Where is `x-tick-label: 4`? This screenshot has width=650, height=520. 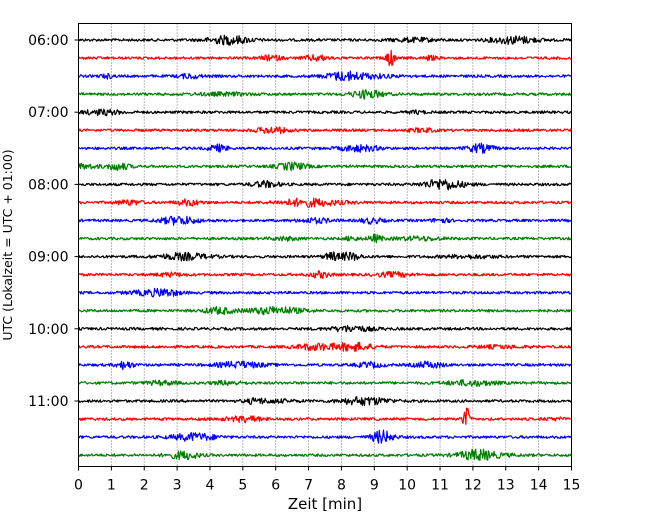 x-tick-label: 4 is located at coordinates (210, 486).